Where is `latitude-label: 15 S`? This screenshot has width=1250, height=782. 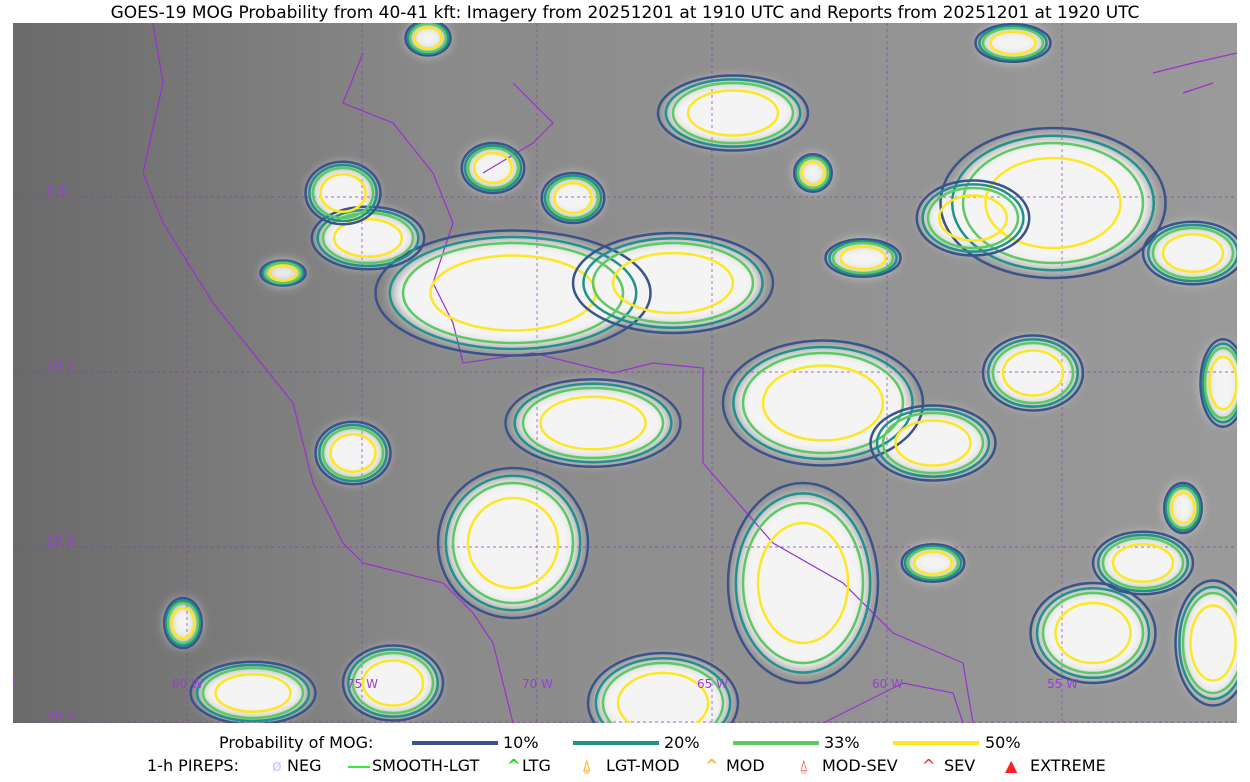 latitude-label: 15 S is located at coordinates (60, 541).